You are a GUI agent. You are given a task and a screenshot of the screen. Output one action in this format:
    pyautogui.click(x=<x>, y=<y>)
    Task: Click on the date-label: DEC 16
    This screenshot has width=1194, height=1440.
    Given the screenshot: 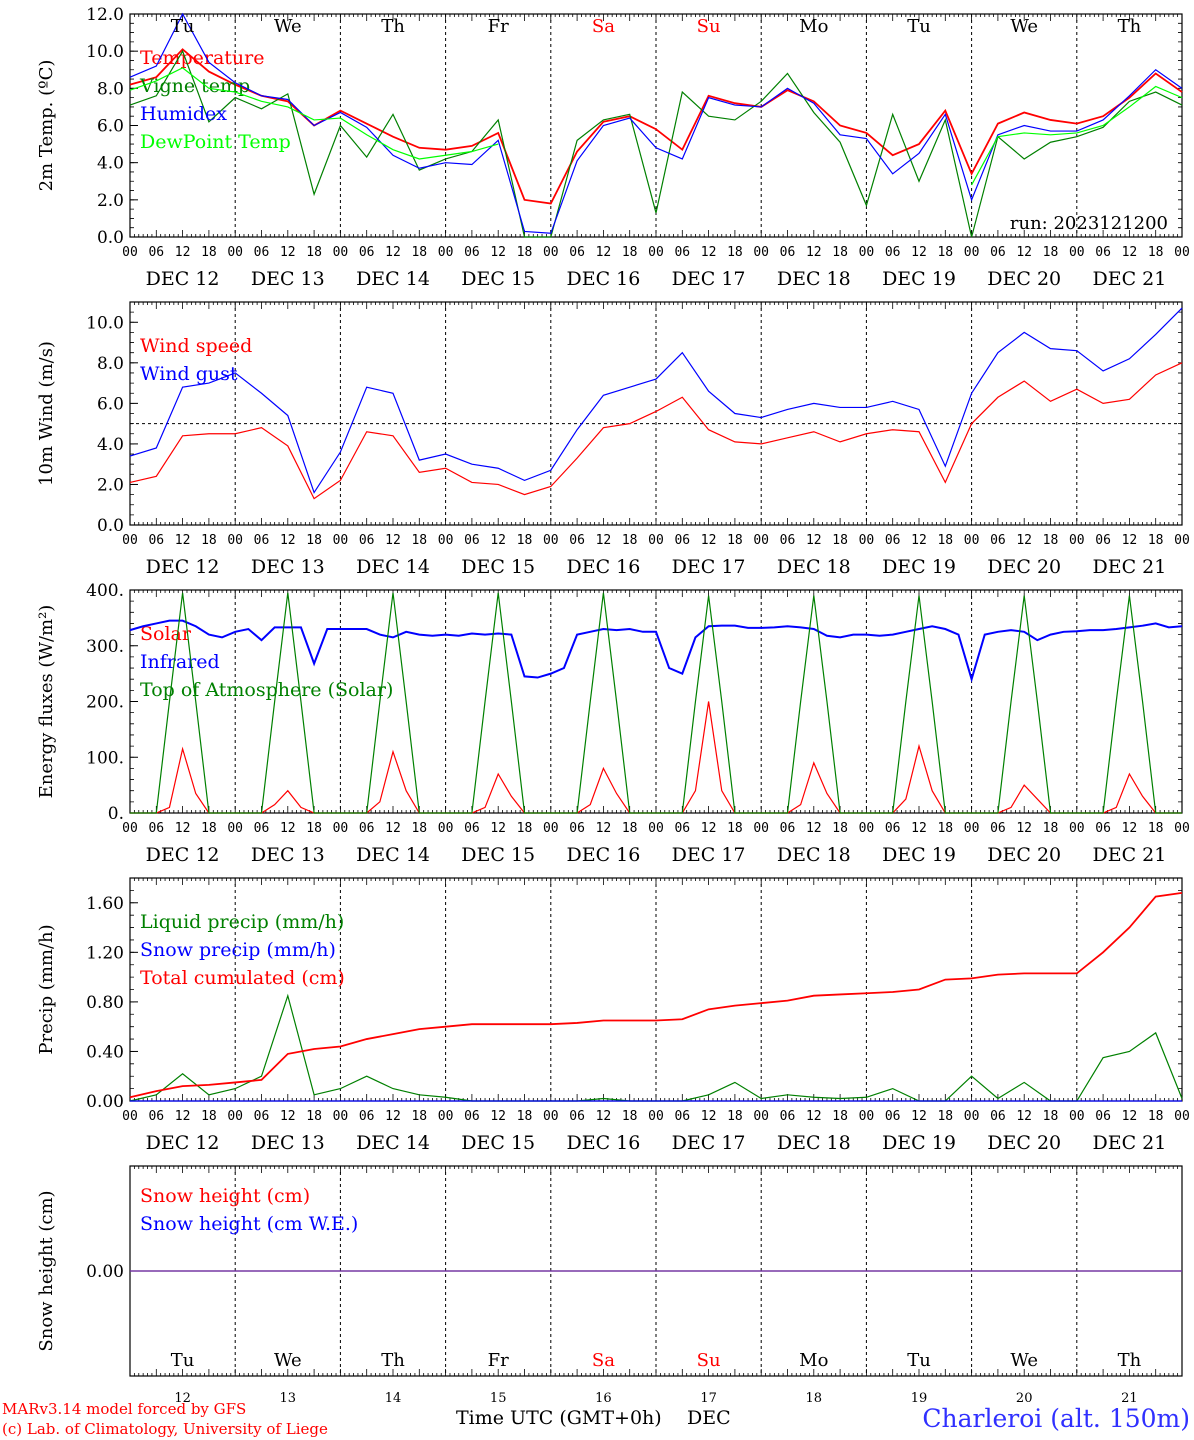 What is the action you would take?
    pyautogui.click(x=603, y=1143)
    